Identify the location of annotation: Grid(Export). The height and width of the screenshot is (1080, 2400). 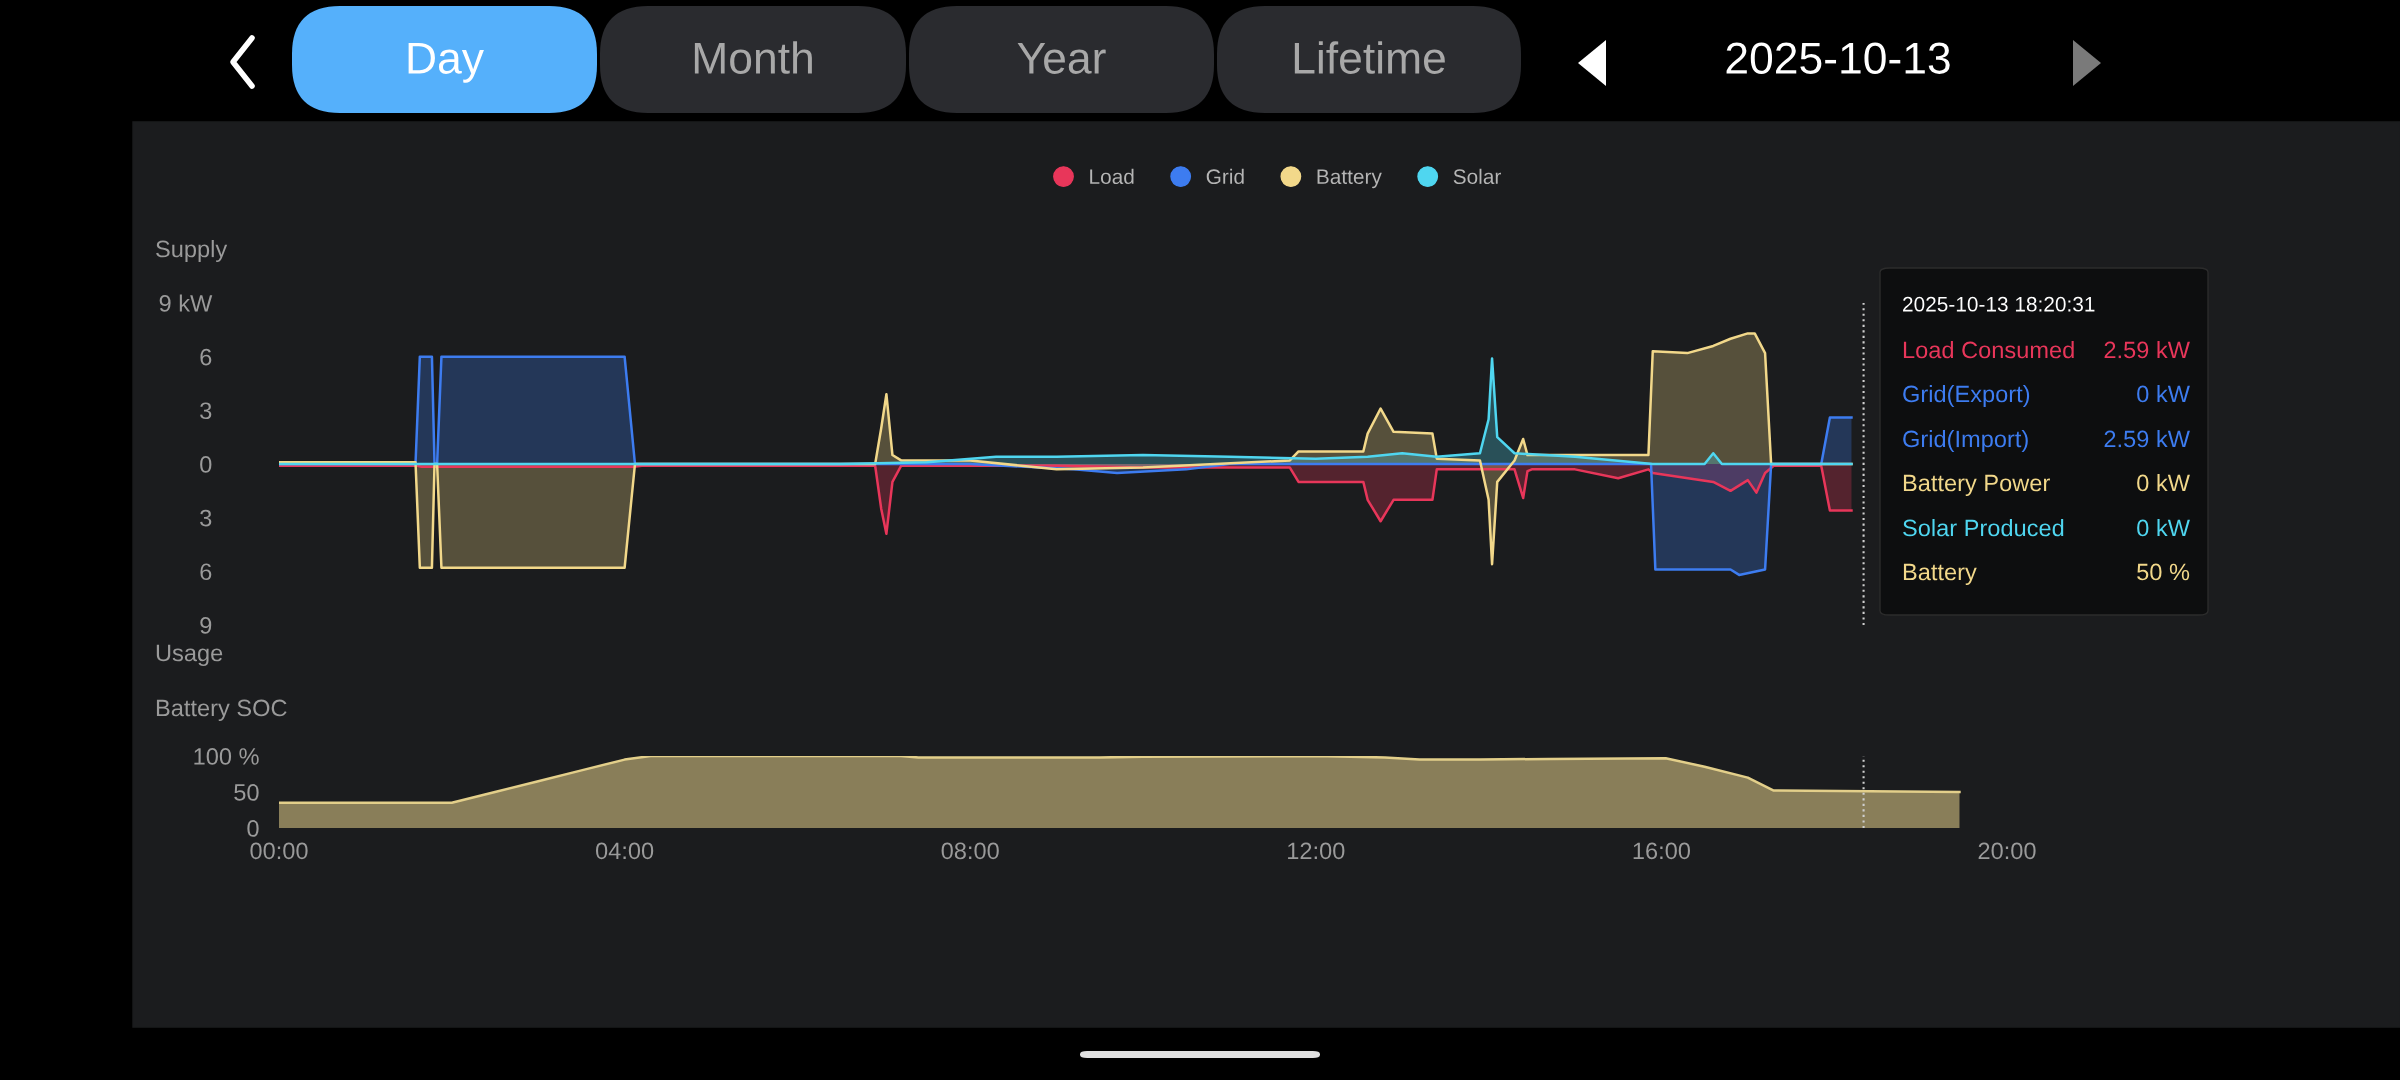
(1966, 395).